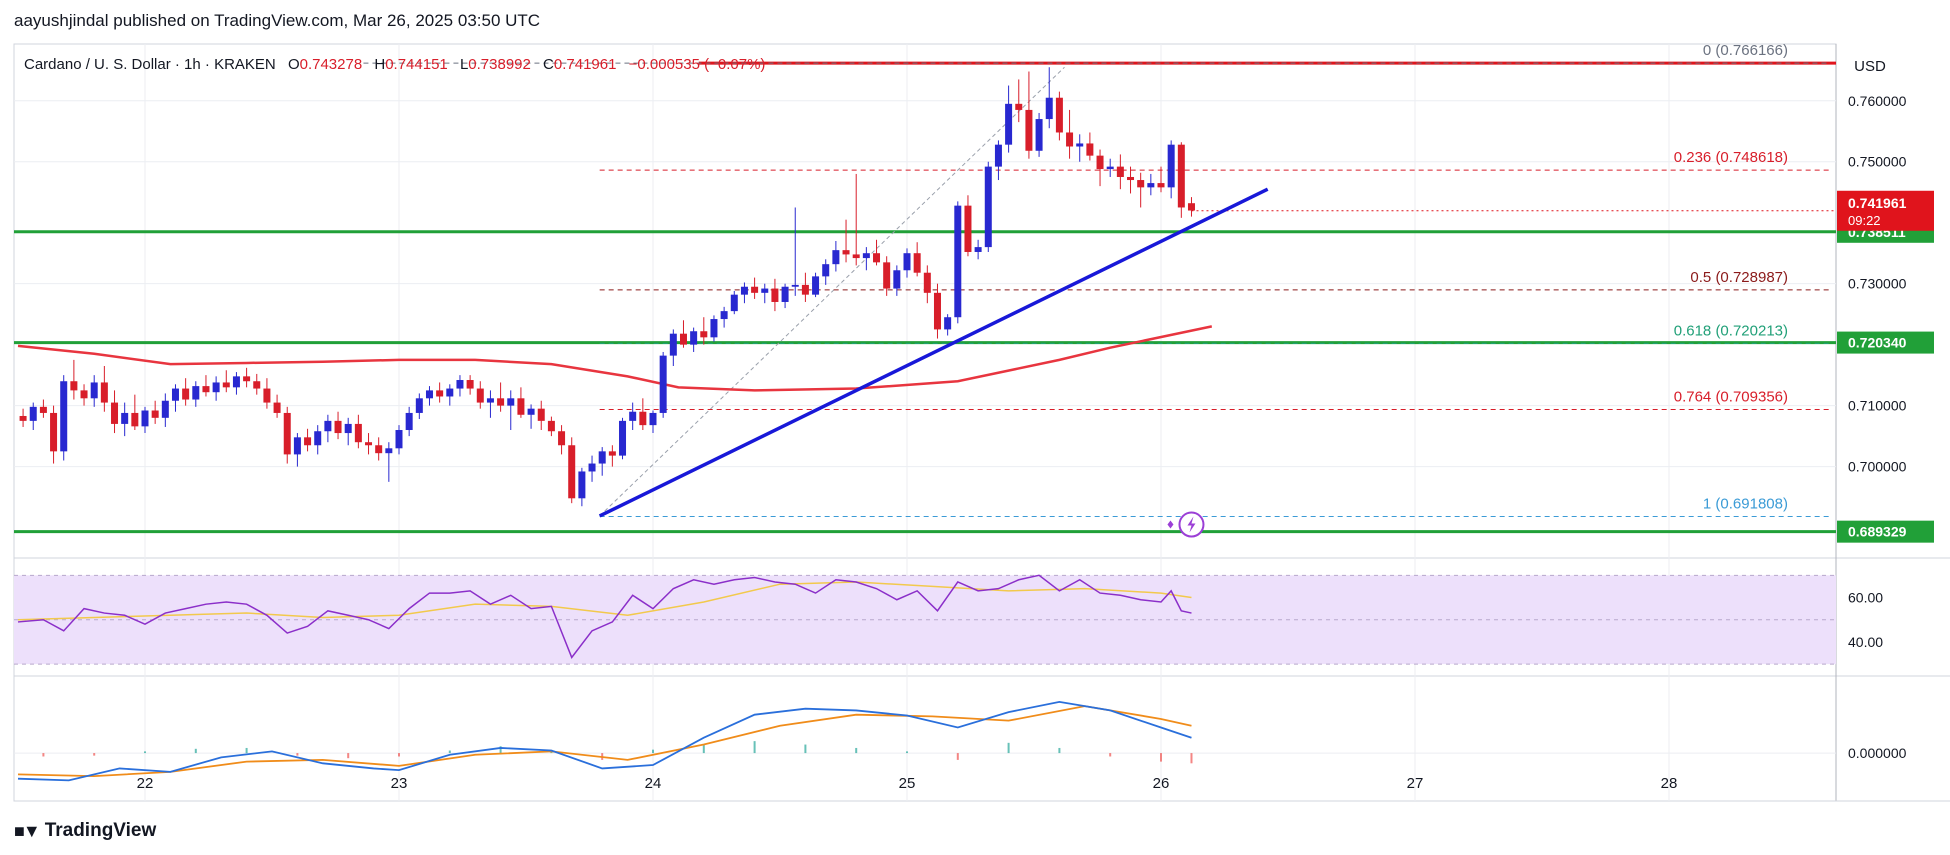 This screenshot has height=855, width=1950. I want to click on rsi-band-fill, so click(925, 620).